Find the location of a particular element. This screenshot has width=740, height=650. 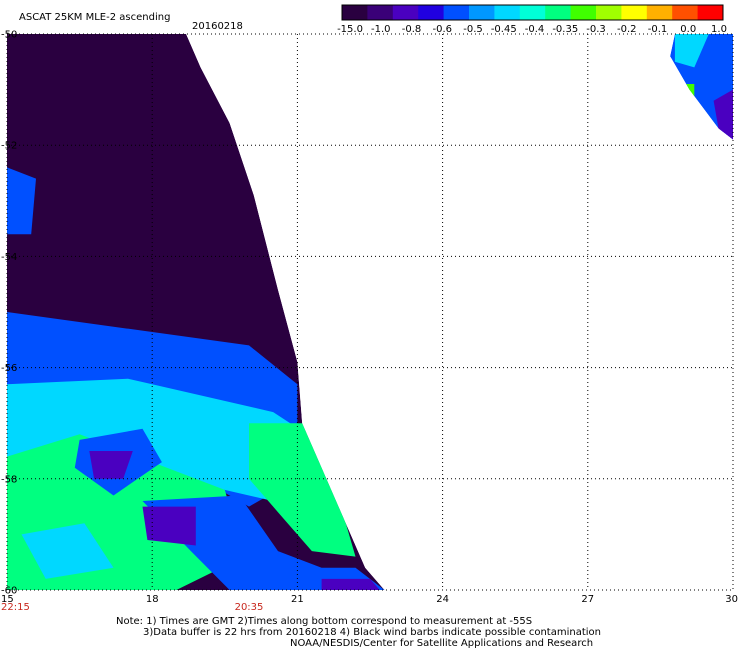

colorbar-label: -1.0 is located at coordinates (381, 29).